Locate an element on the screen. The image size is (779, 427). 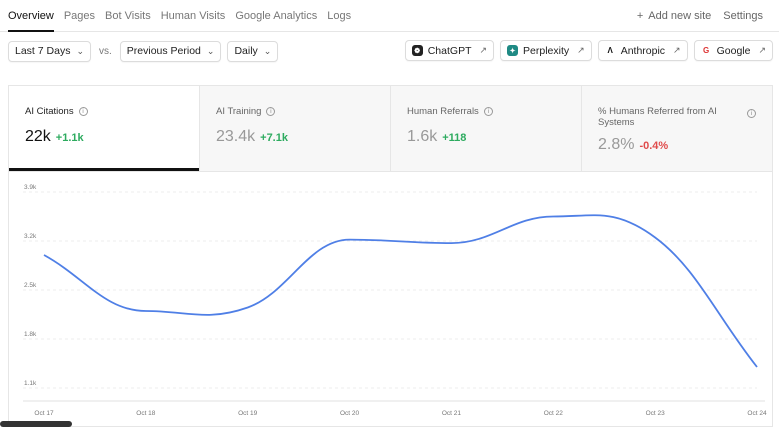
stat-delta: +7.1k is located at coordinates (274, 138).